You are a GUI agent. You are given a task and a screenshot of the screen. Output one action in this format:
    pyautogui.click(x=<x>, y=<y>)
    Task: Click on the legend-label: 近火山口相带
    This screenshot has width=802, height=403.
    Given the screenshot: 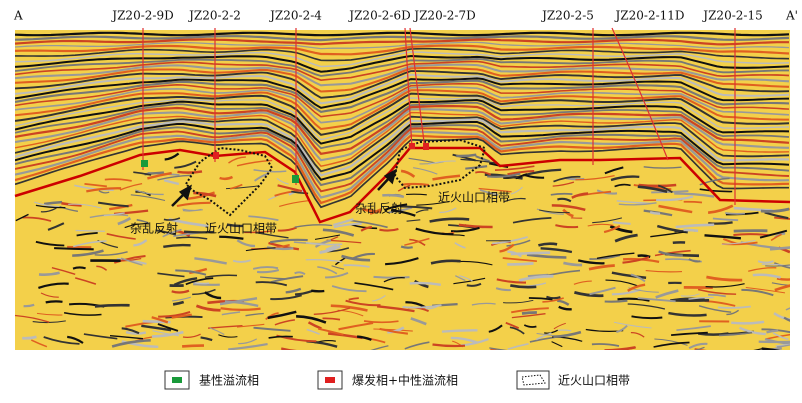 What is the action you would take?
    pyautogui.click(x=594, y=381)
    